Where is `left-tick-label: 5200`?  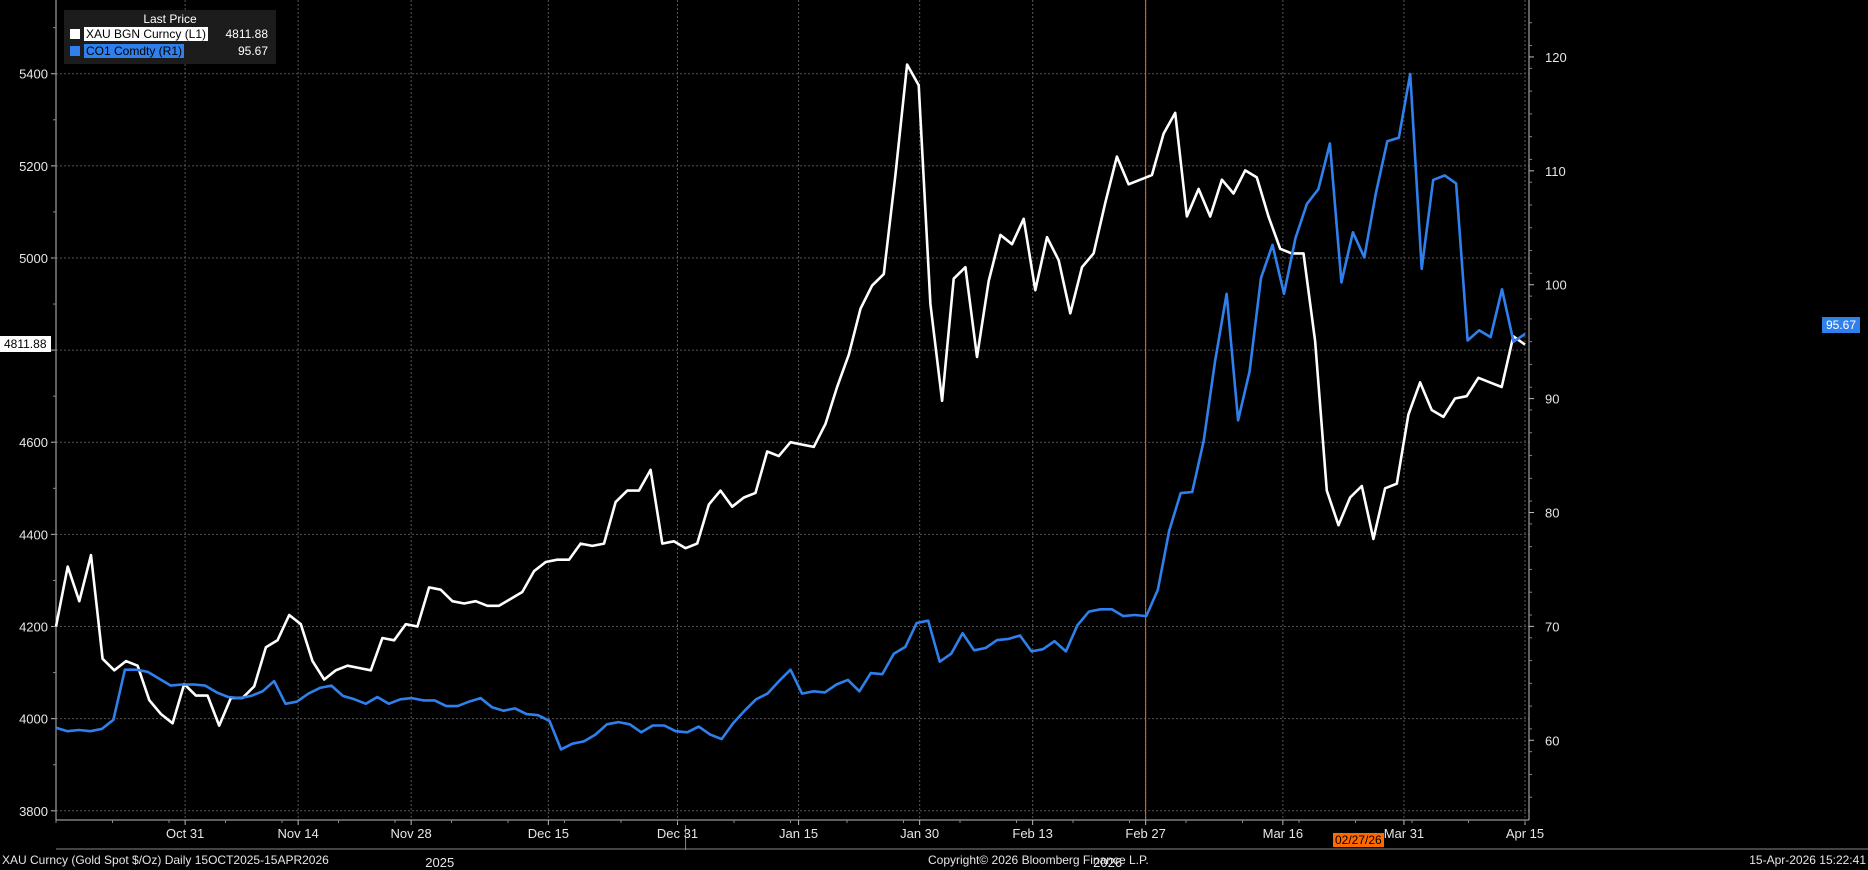
left-tick-label: 5200 is located at coordinates (33, 166).